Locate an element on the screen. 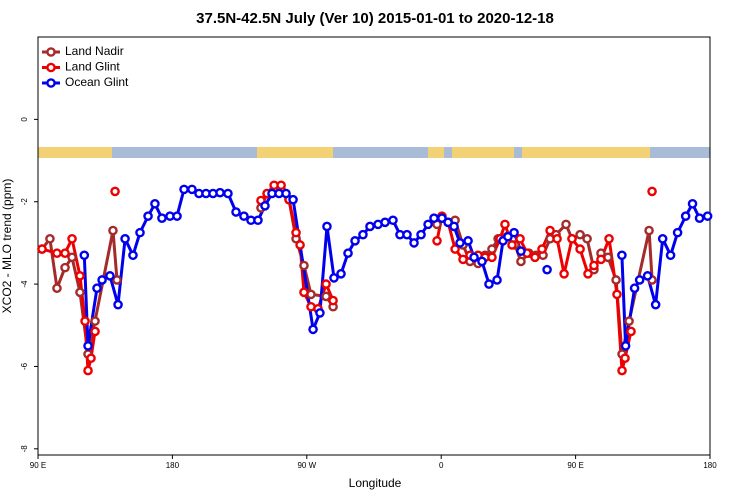 The height and width of the screenshot is (500, 750). x-tick-label: 0 is located at coordinates (441, 465).